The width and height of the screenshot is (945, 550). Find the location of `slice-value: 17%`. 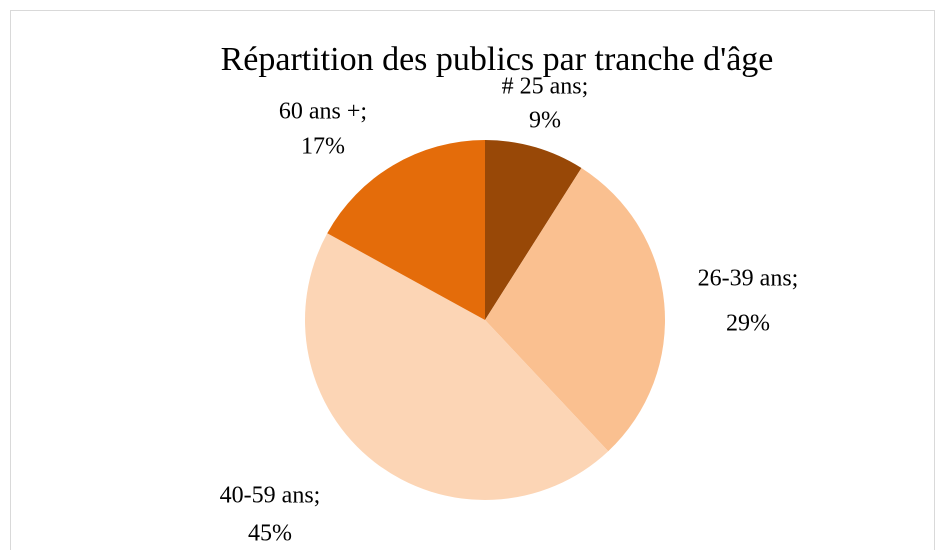

slice-value: 17% is located at coordinates (323, 147).